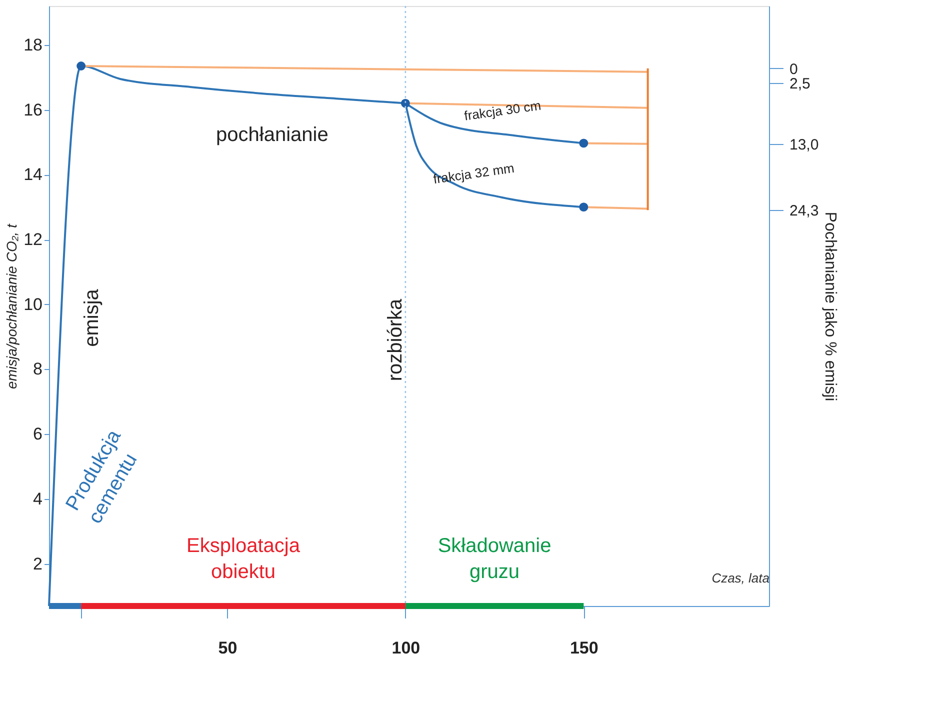  I want to click on y-tick-label: 6, so click(37, 434).